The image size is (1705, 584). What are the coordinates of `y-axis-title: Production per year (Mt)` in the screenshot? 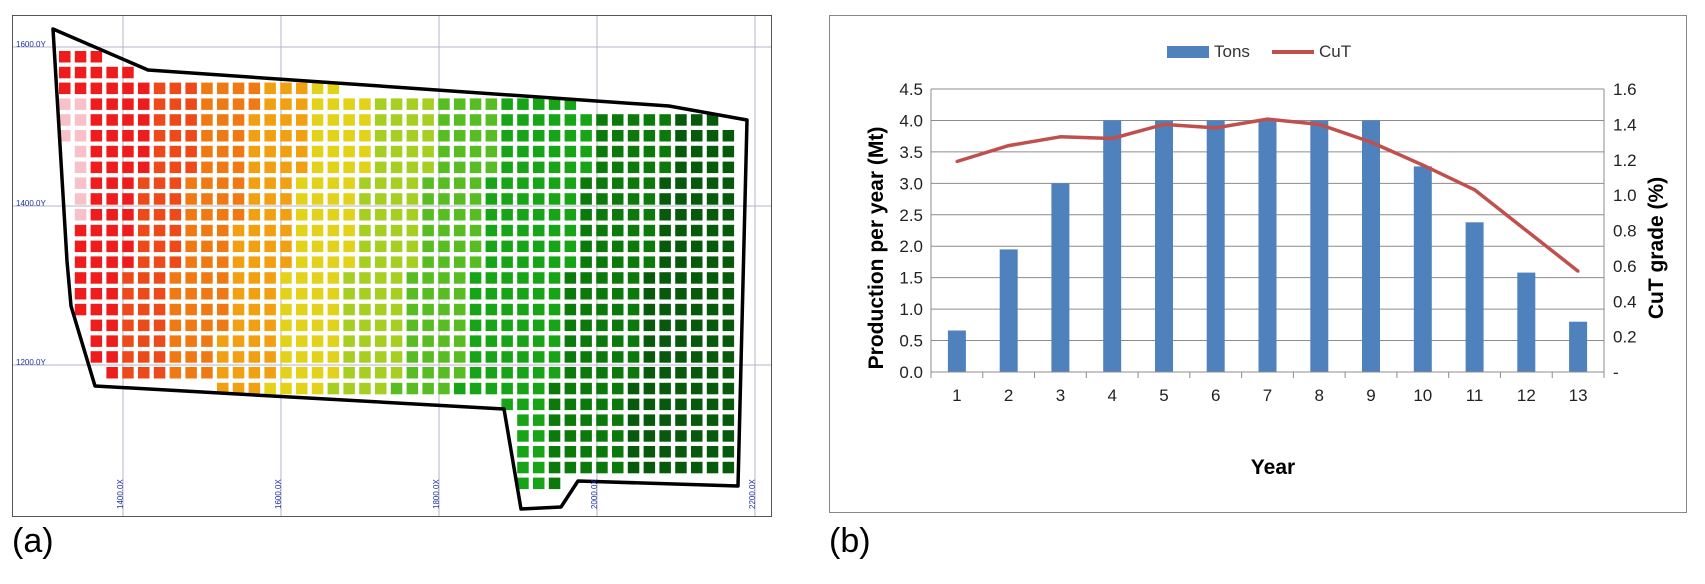 It's located at (876, 248).